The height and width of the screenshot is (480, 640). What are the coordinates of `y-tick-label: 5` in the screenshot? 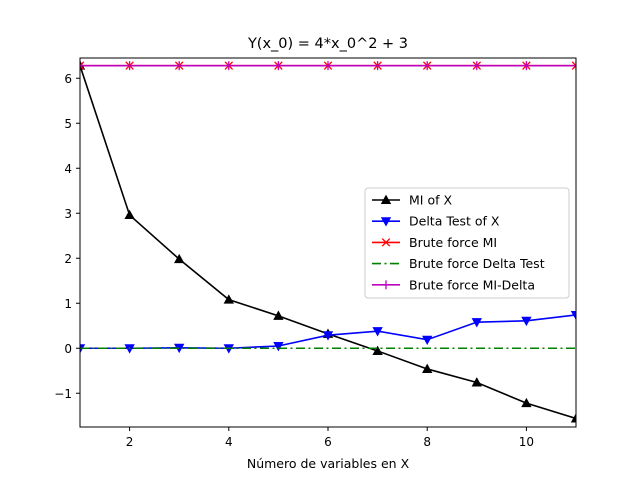 It's located at (68, 124).